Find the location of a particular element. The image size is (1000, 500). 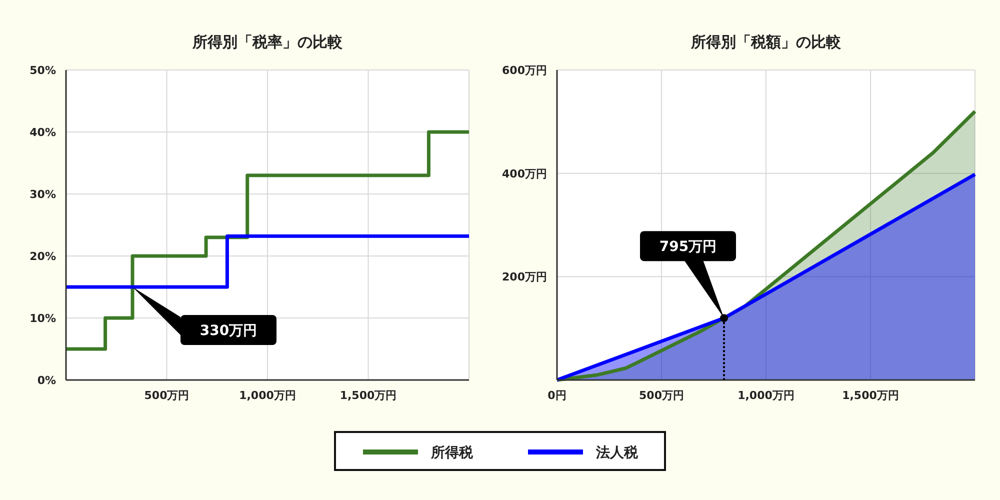

callout: 795万円 is located at coordinates (688, 305).